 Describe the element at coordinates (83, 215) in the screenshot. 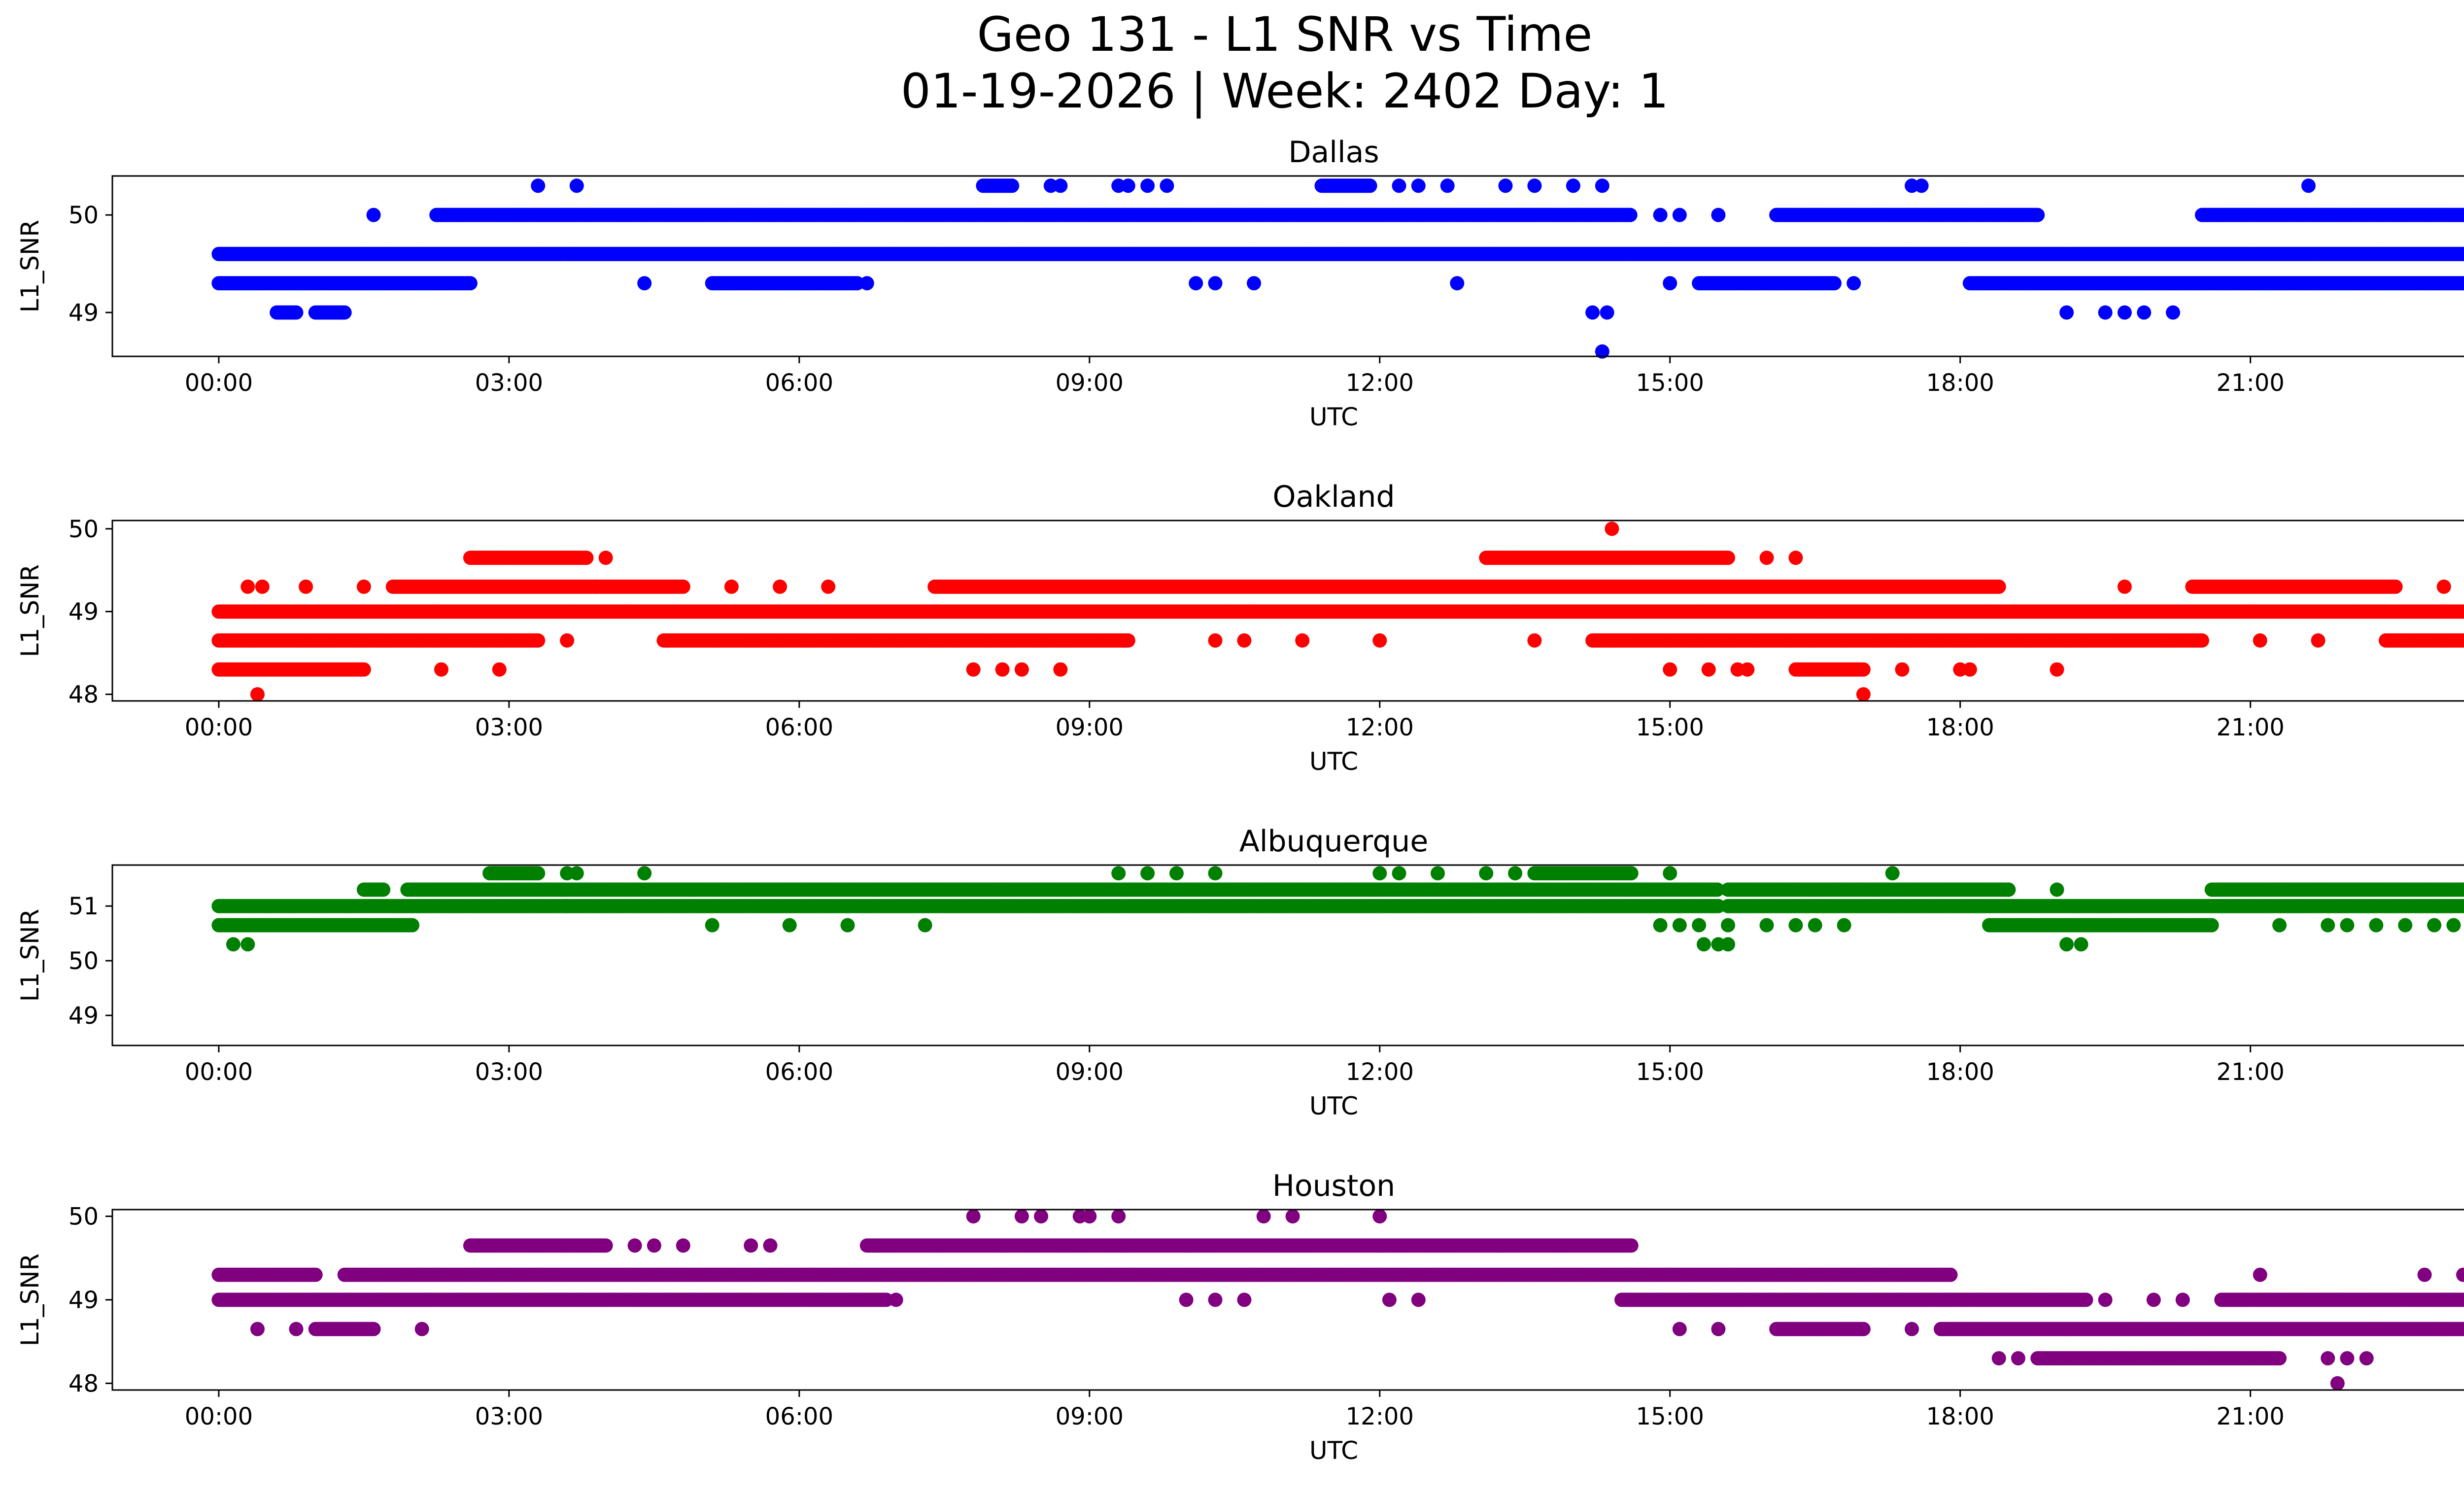

I see `y-tick-label: 50` at that location.